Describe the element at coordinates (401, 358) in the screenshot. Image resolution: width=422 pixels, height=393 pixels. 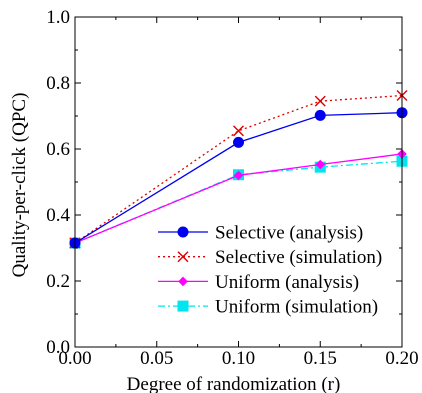
I see `x-tick-label: 0.20` at that location.